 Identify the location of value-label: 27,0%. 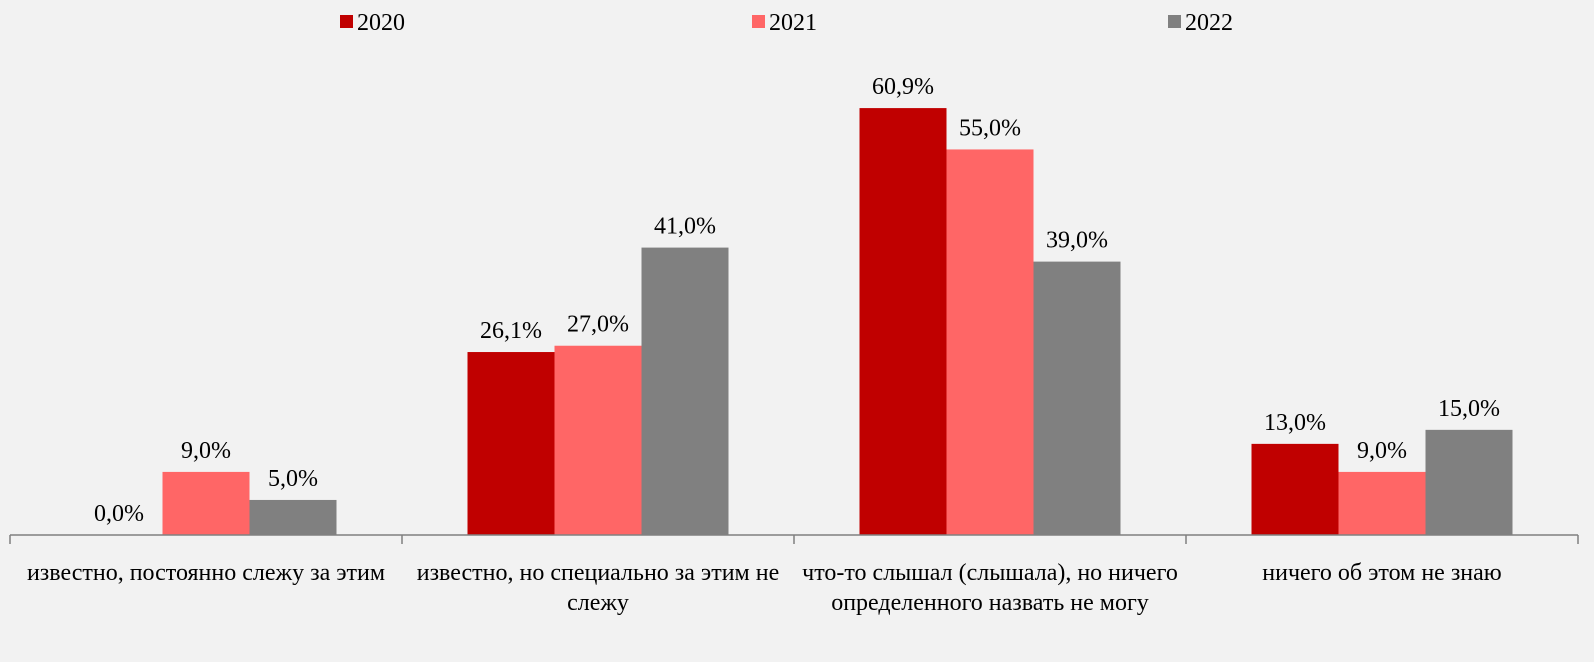
(598, 325).